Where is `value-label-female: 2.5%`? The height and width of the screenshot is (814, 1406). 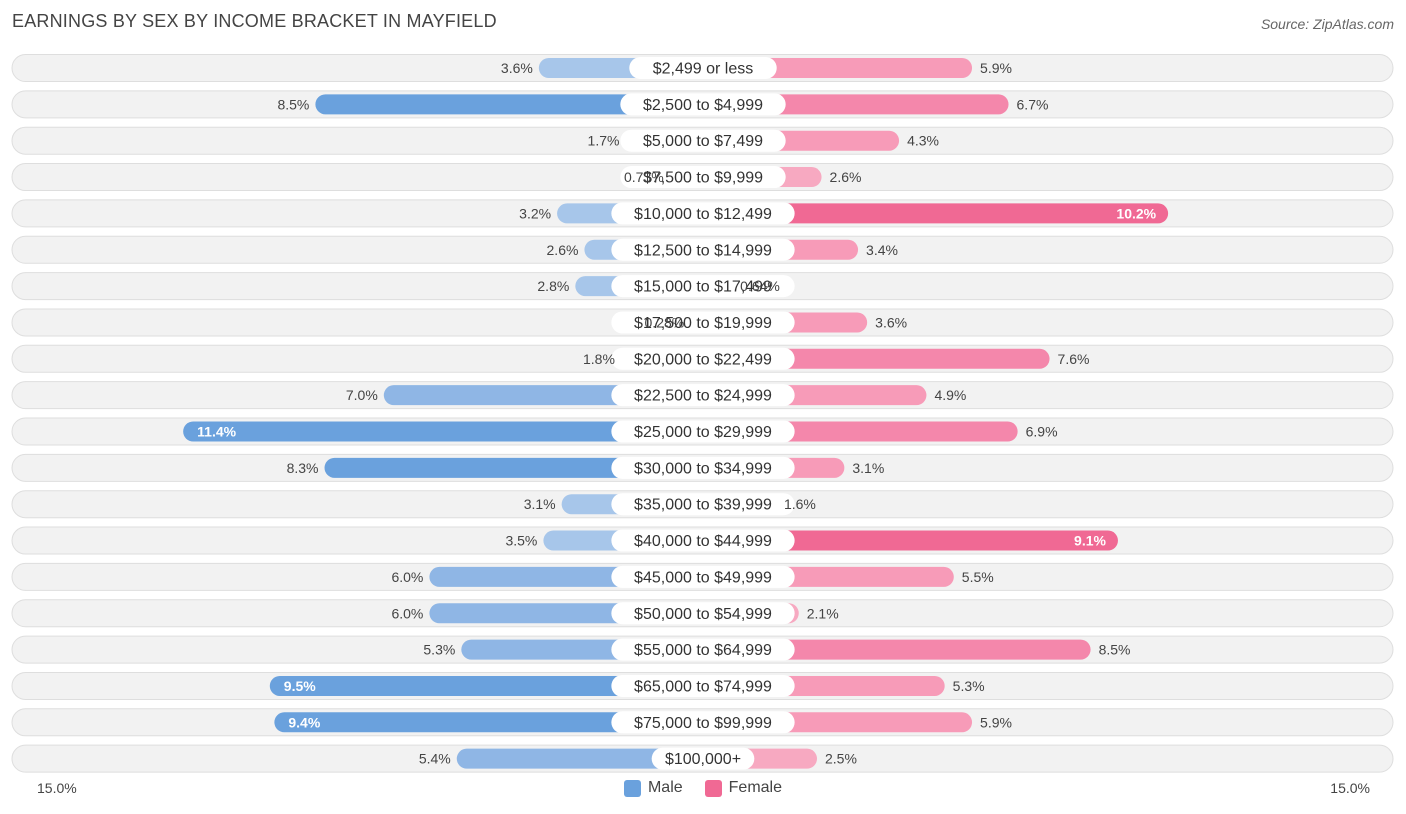 value-label-female: 2.5% is located at coordinates (841, 759).